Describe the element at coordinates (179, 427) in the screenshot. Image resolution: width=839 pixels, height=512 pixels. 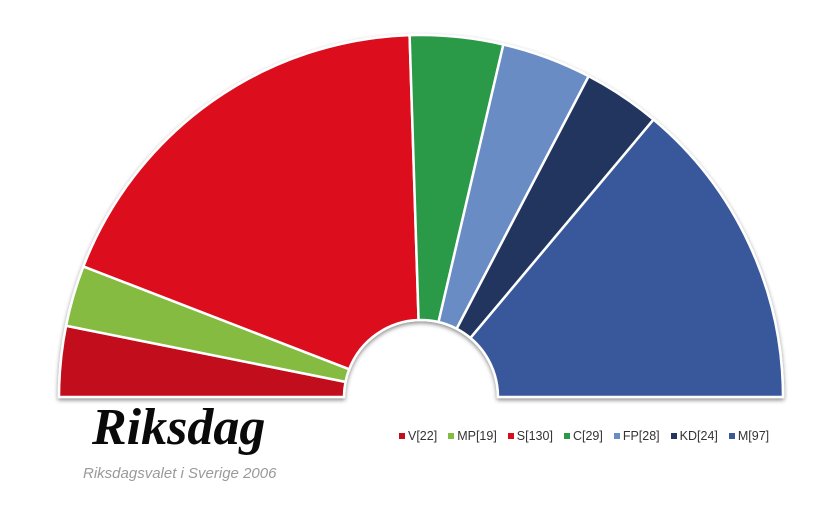
I see `chart-title: Riksdag` at that location.